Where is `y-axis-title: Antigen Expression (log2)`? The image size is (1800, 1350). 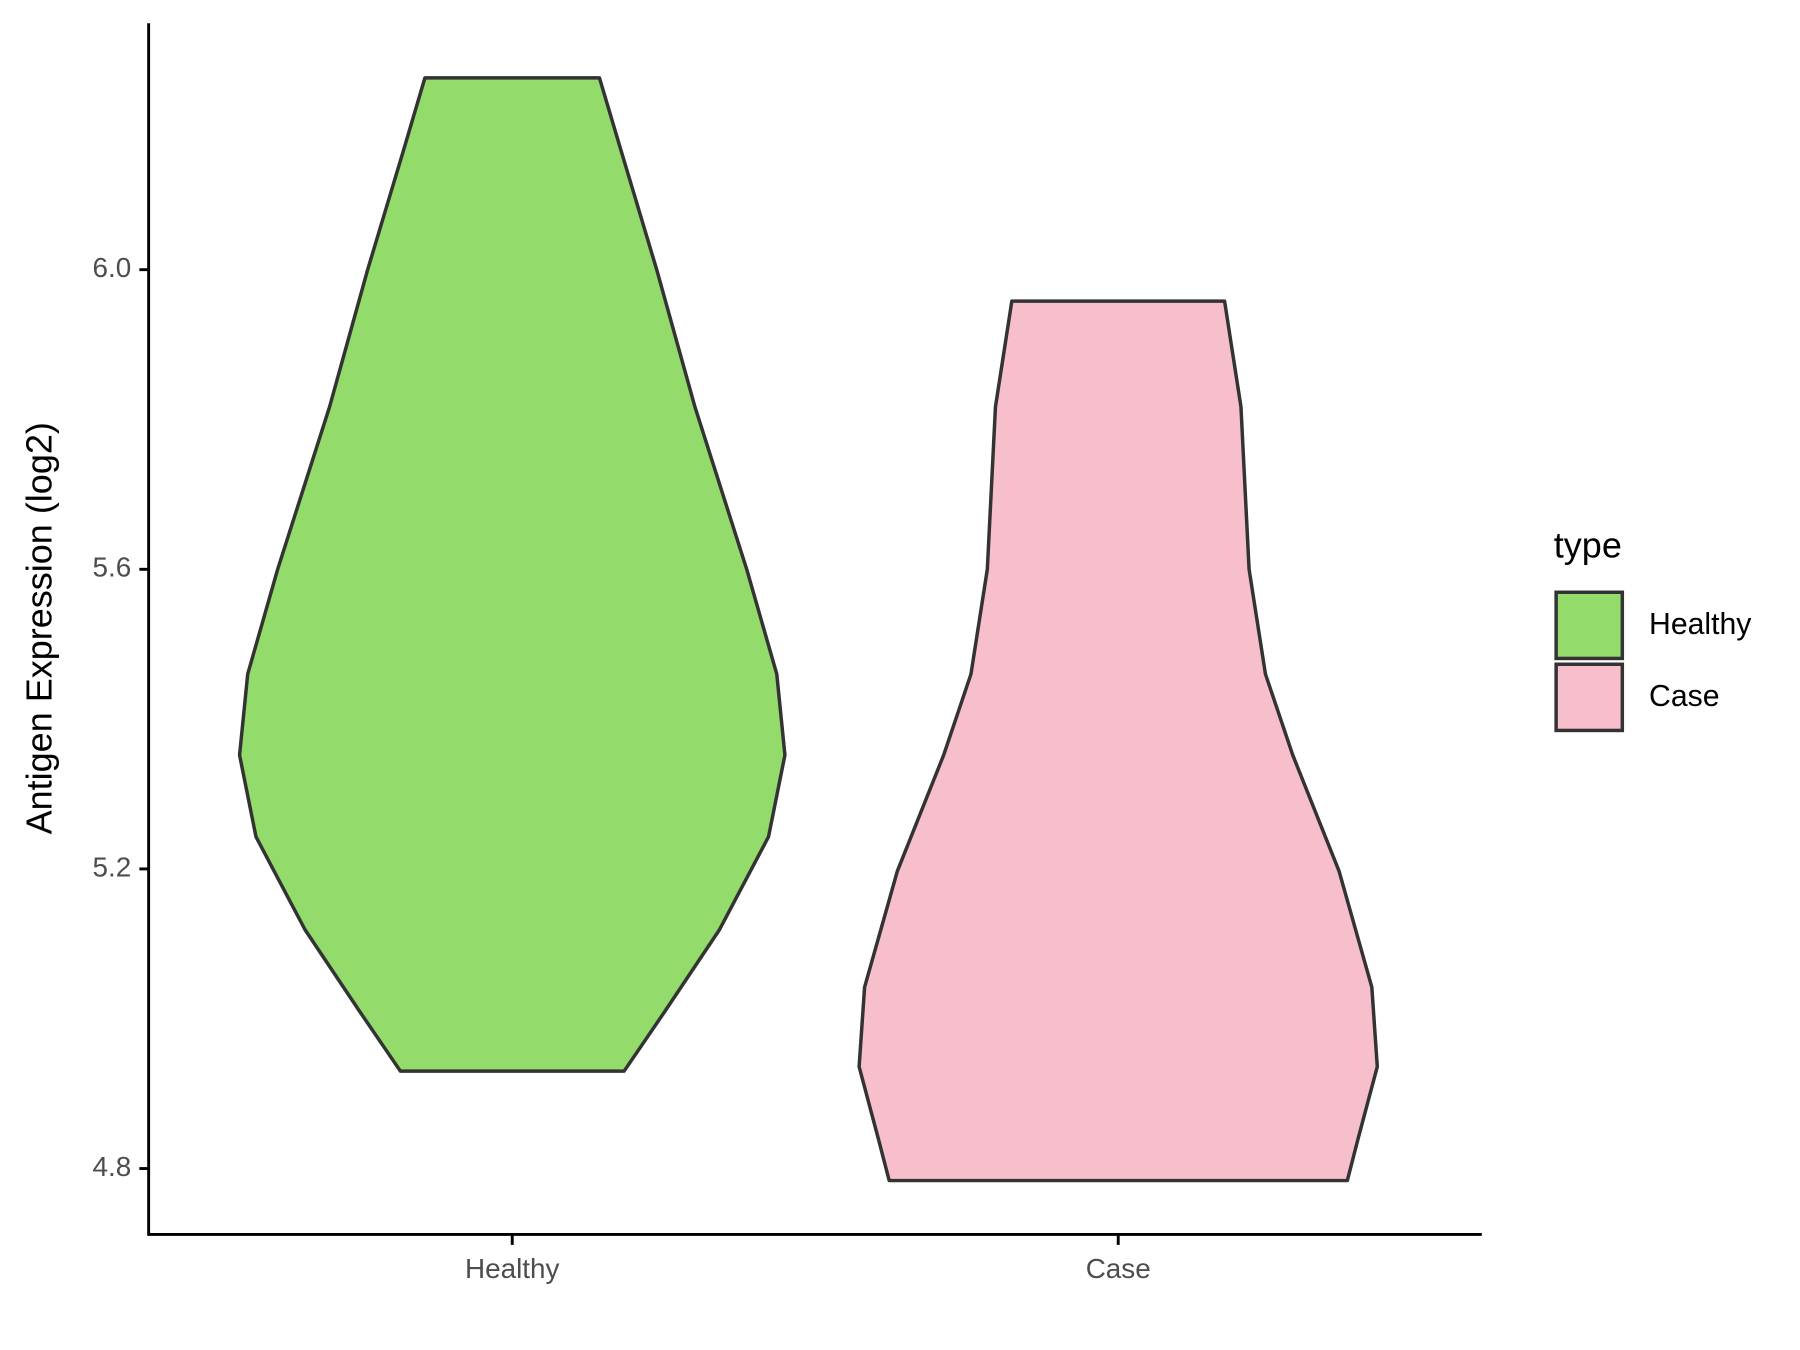 y-axis-title: Antigen Expression (log2) is located at coordinates (38, 628).